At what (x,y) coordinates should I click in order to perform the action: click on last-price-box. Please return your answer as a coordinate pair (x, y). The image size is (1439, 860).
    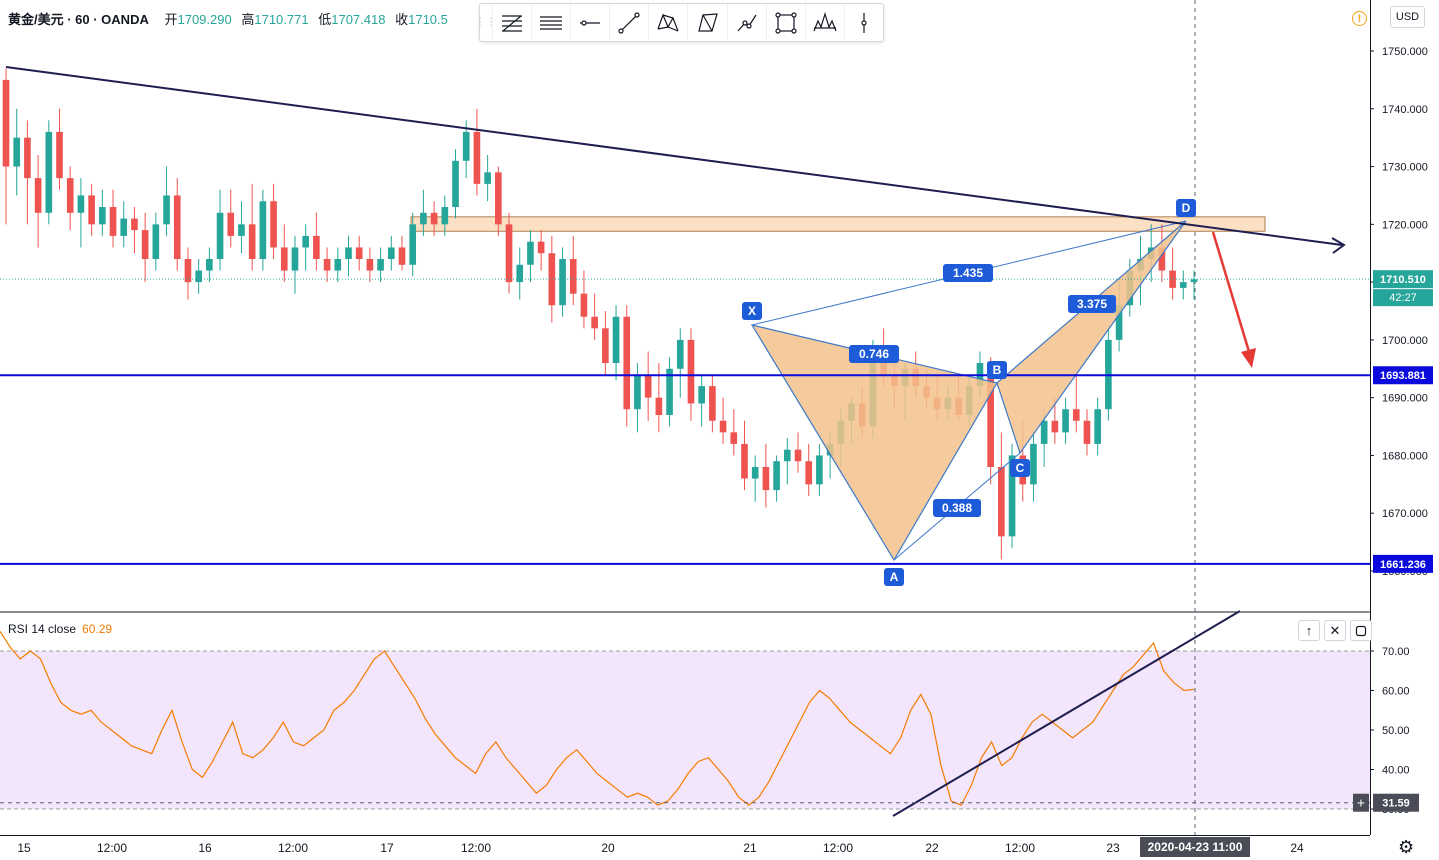
    Looking at the image, I should click on (1403, 279).